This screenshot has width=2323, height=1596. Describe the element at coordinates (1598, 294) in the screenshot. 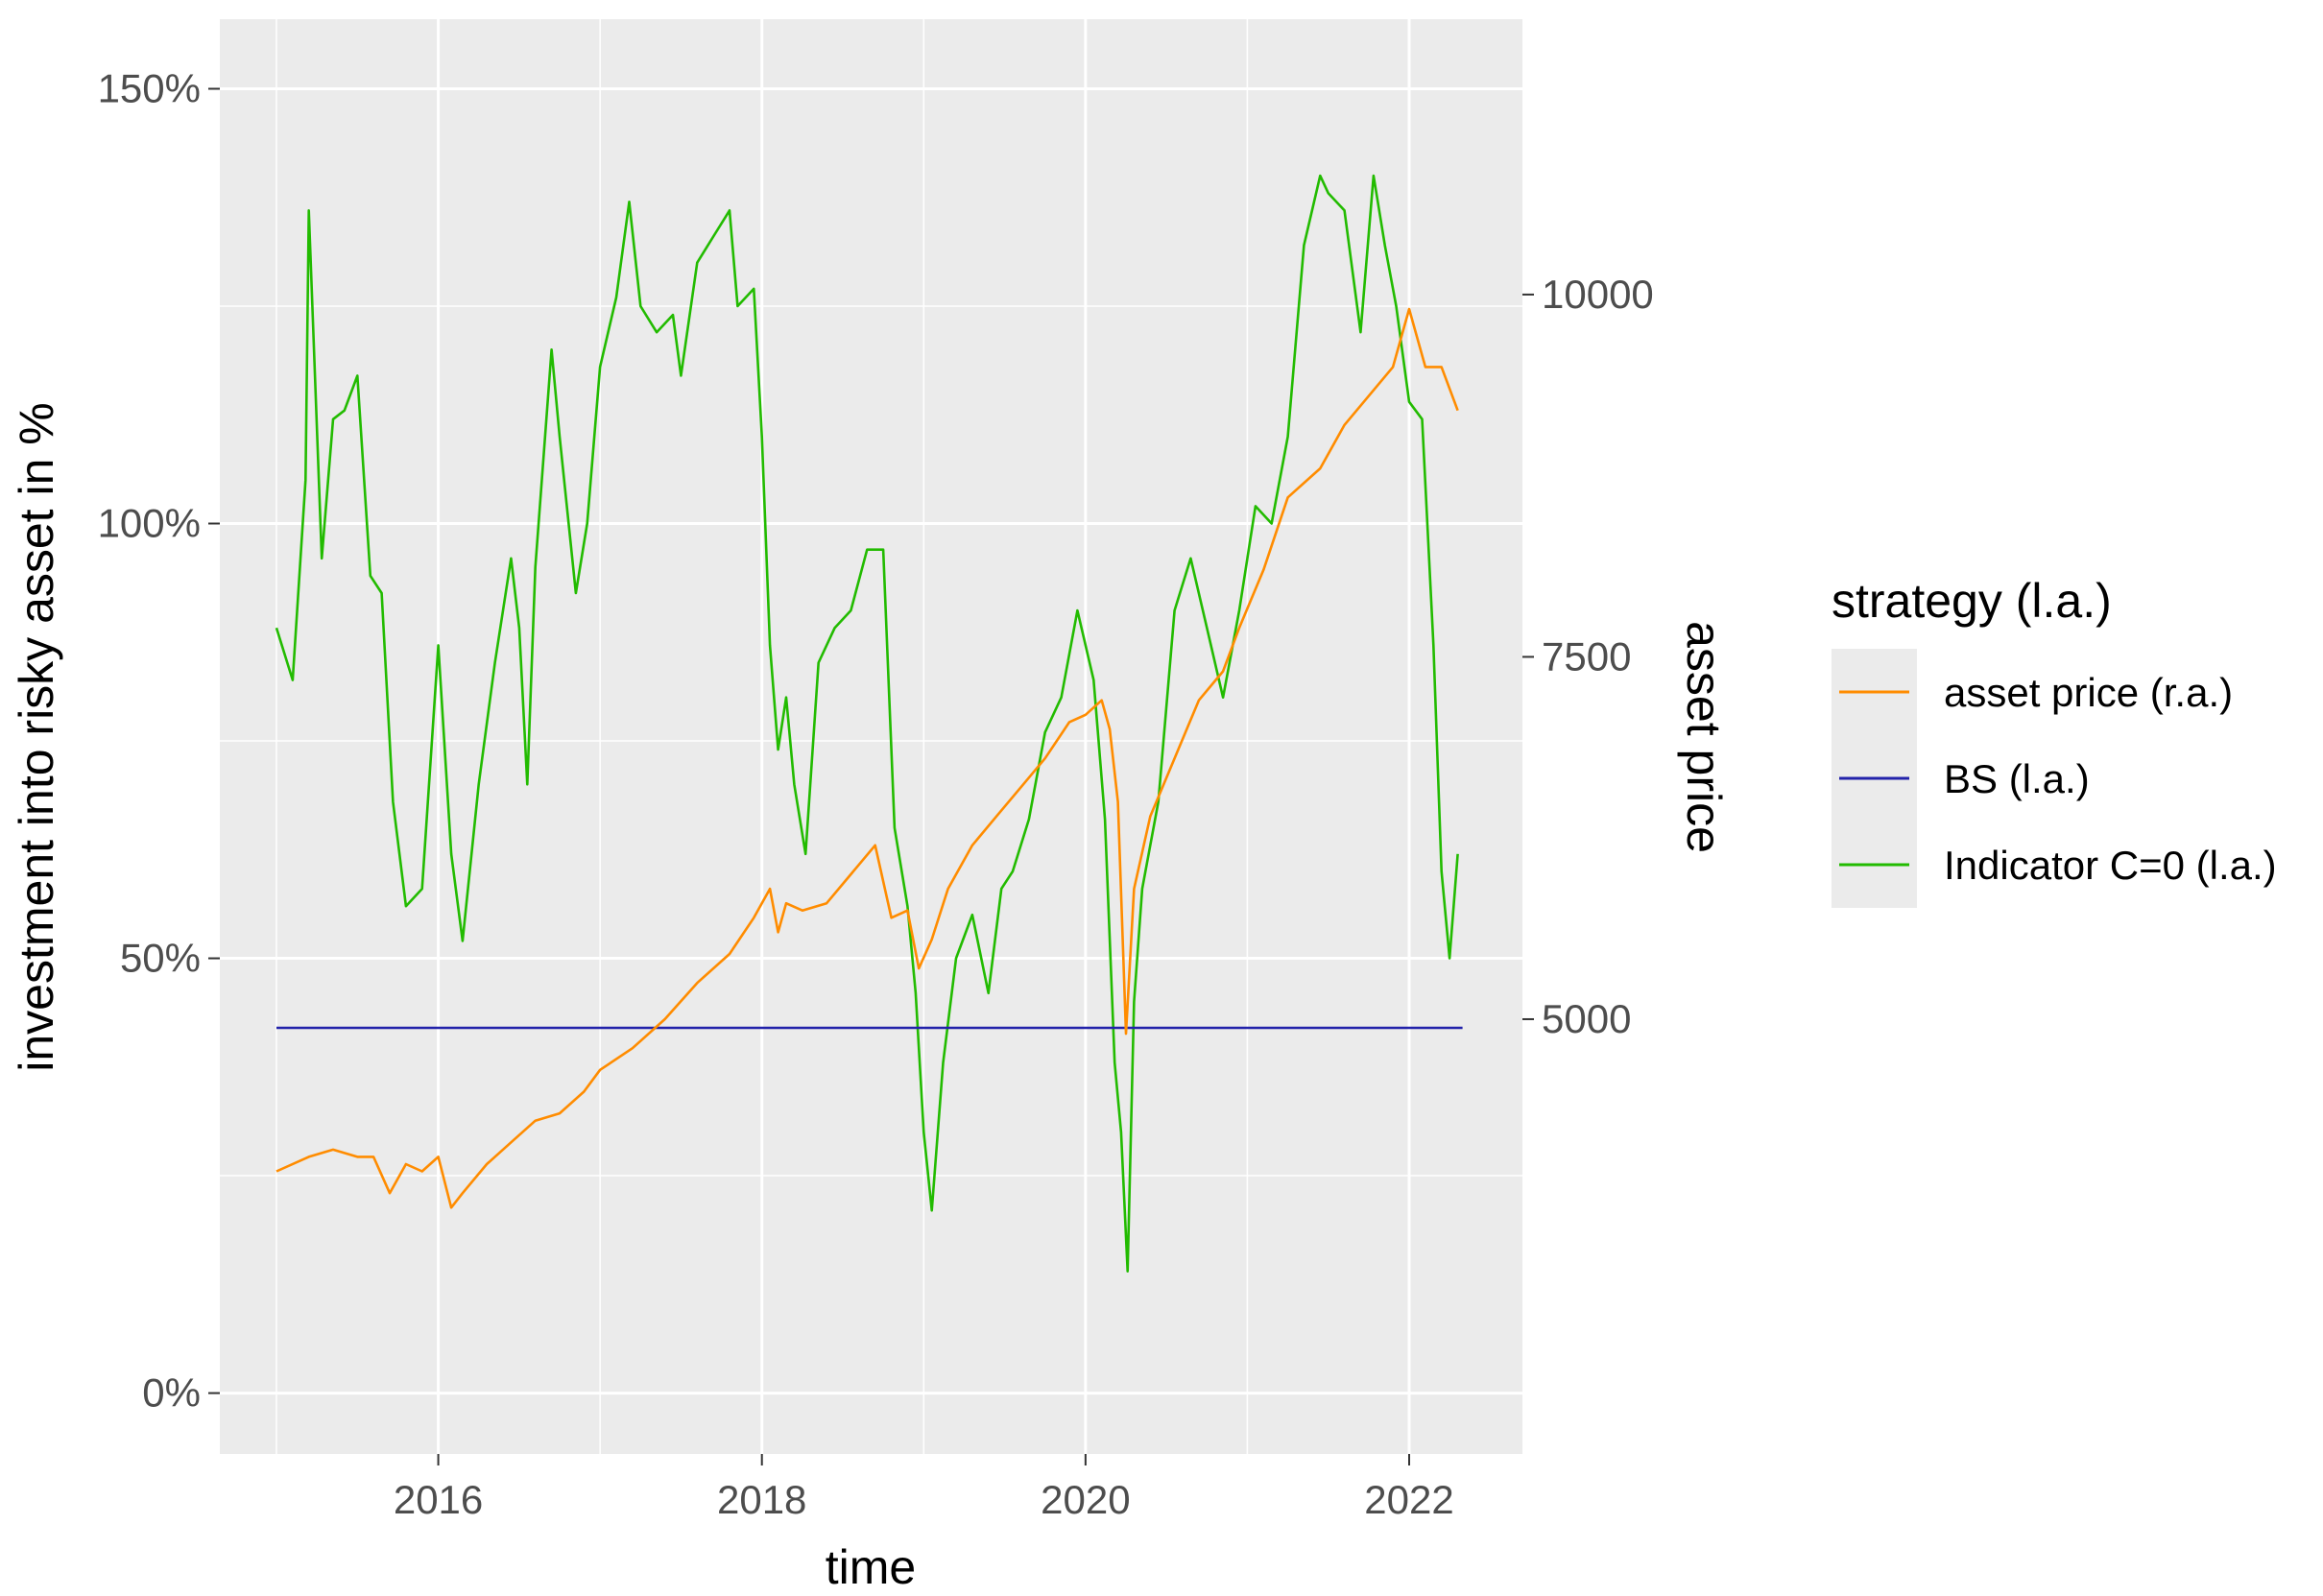

I see `y-right-tick-label: 10000` at that location.